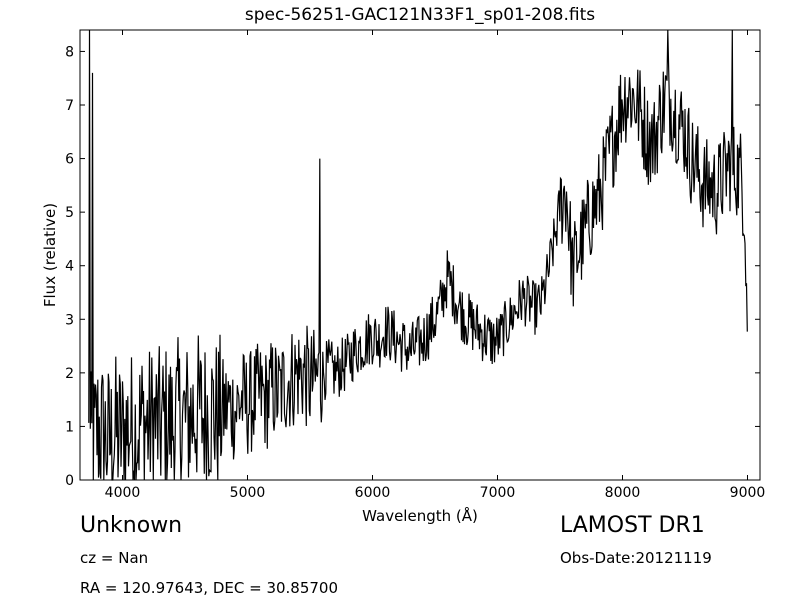  I want to click on survey-label: LAMOST DR1, so click(632, 525).